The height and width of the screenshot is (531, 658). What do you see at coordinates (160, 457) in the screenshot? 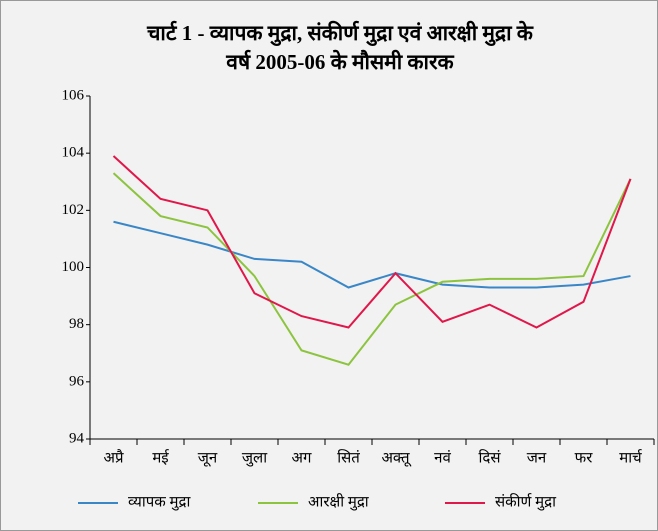
I see `x-tick-label: मई` at bounding box center [160, 457].